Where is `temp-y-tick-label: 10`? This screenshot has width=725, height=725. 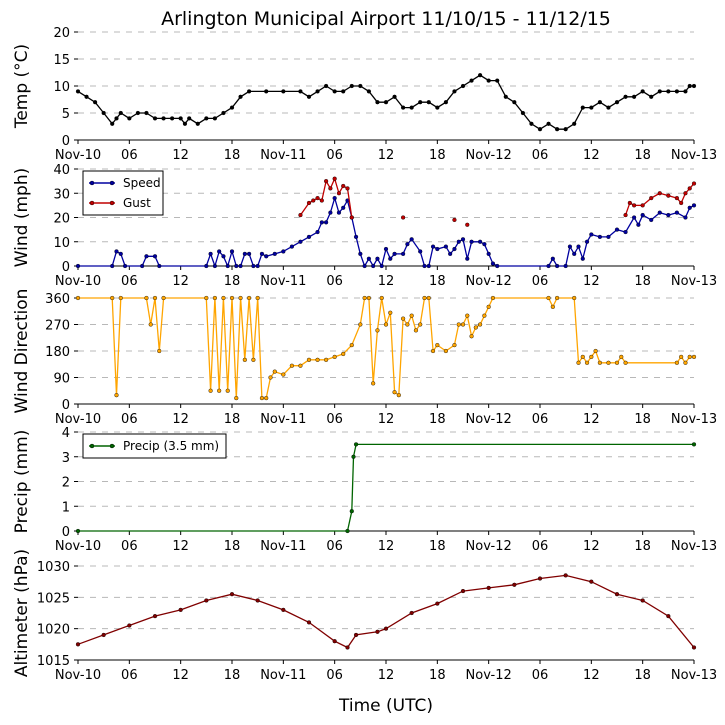
temp-y-tick-label: 10 is located at coordinates (61, 87).